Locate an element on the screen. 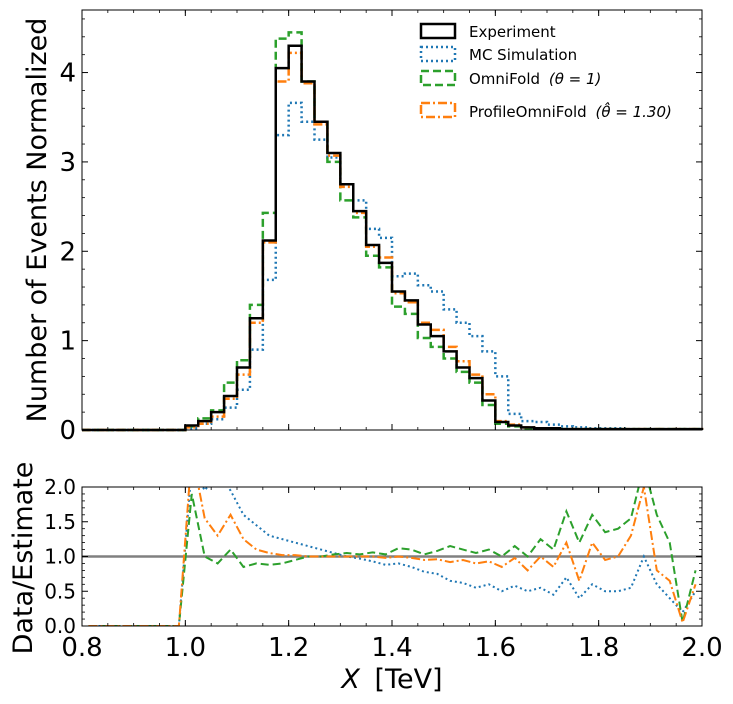 The image size is (733, 704). legend-math-profileomnifold: (θ̂ = 1.30) is located at coordinates (633, 111).